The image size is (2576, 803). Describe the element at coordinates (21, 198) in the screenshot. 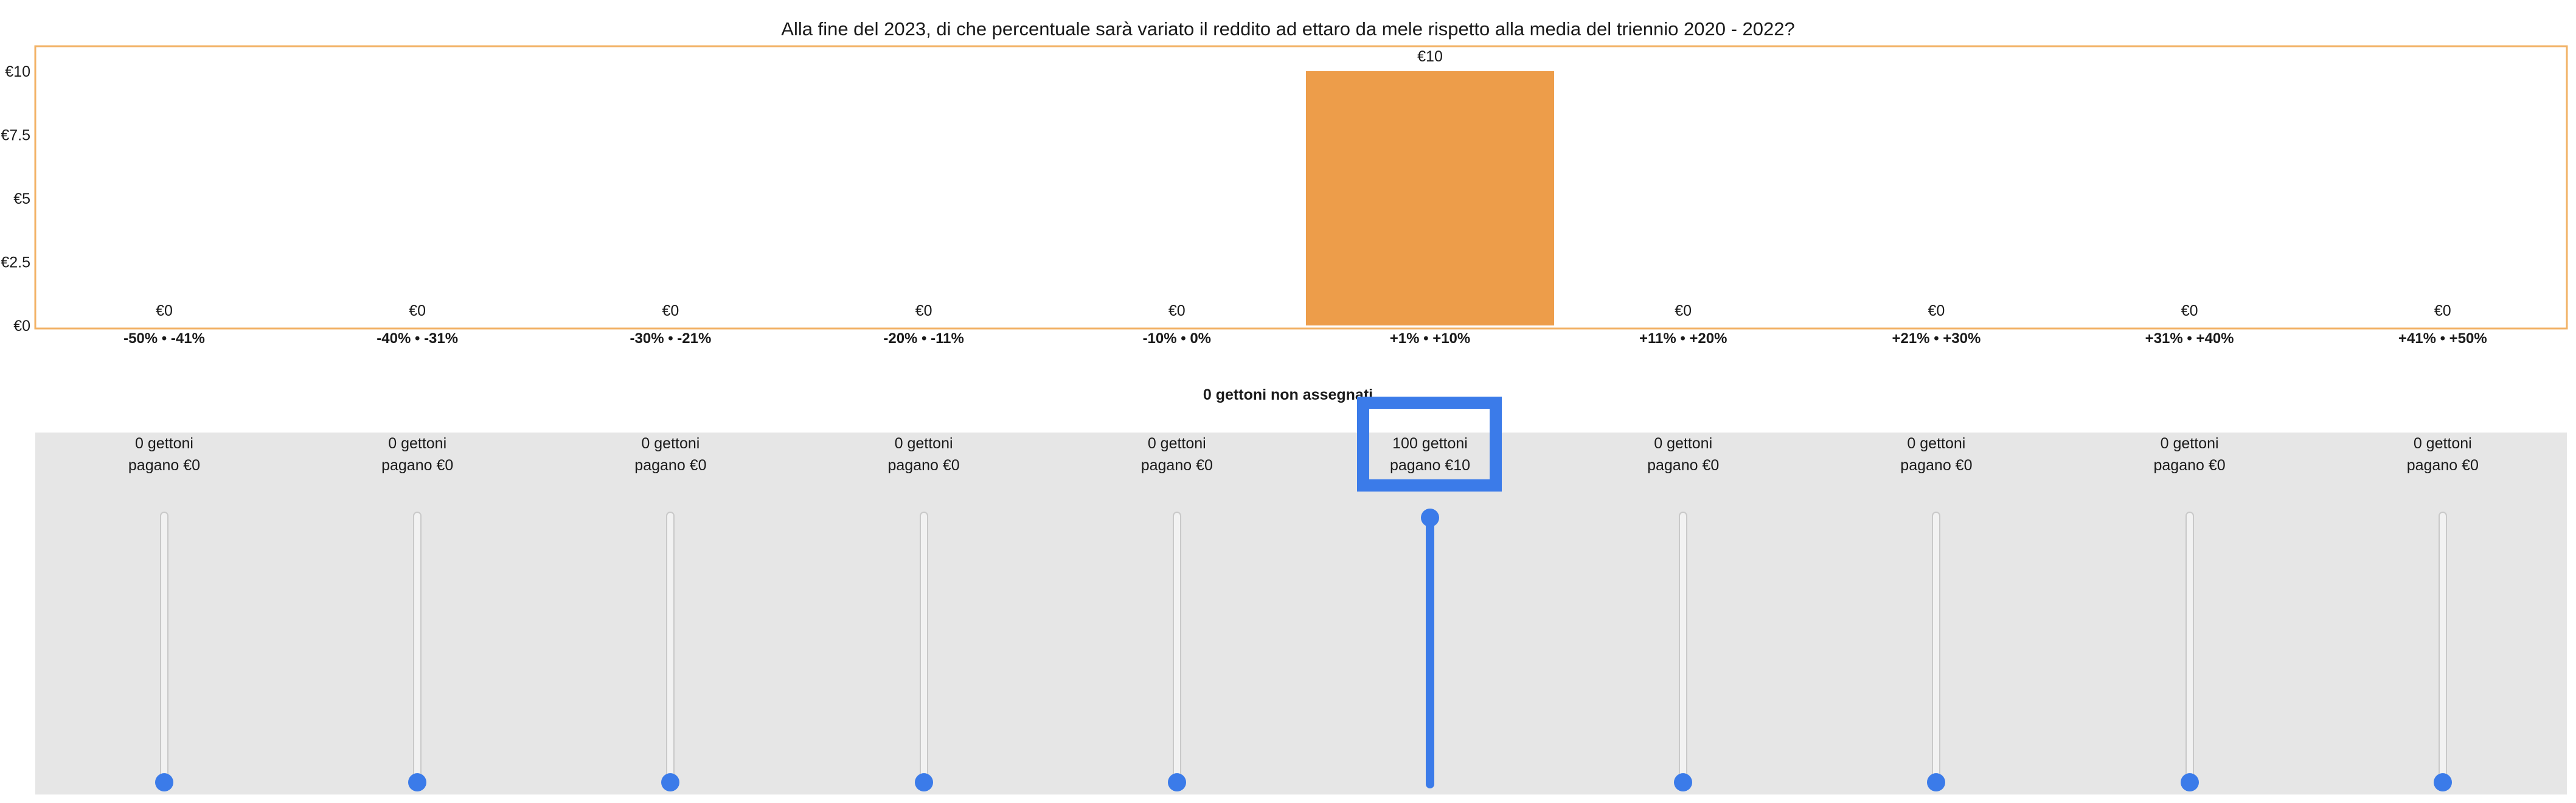

I see `y-tick-label: €5` at that location.